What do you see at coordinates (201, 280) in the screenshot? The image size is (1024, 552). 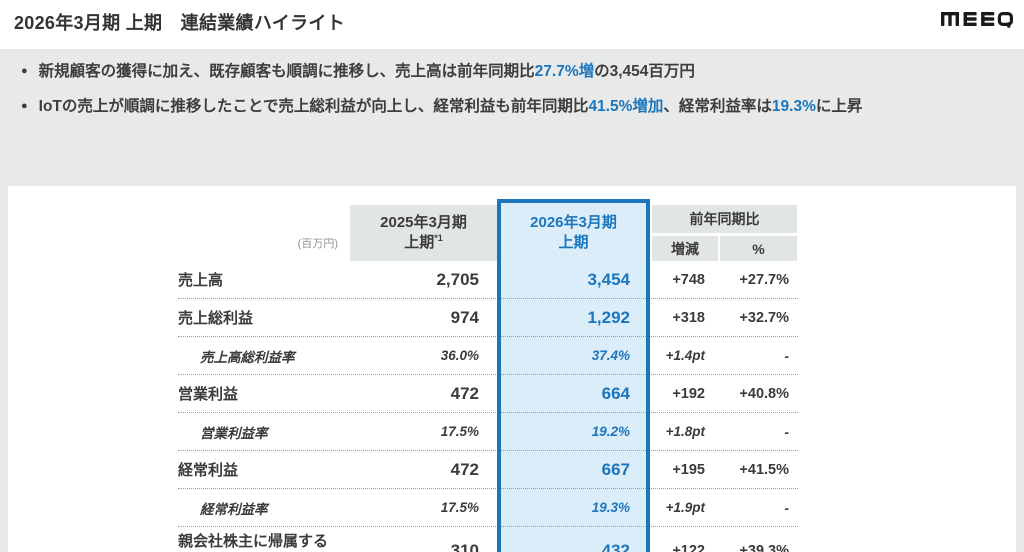 I see `row-label: 売上高` at bounding box center [201, 280].